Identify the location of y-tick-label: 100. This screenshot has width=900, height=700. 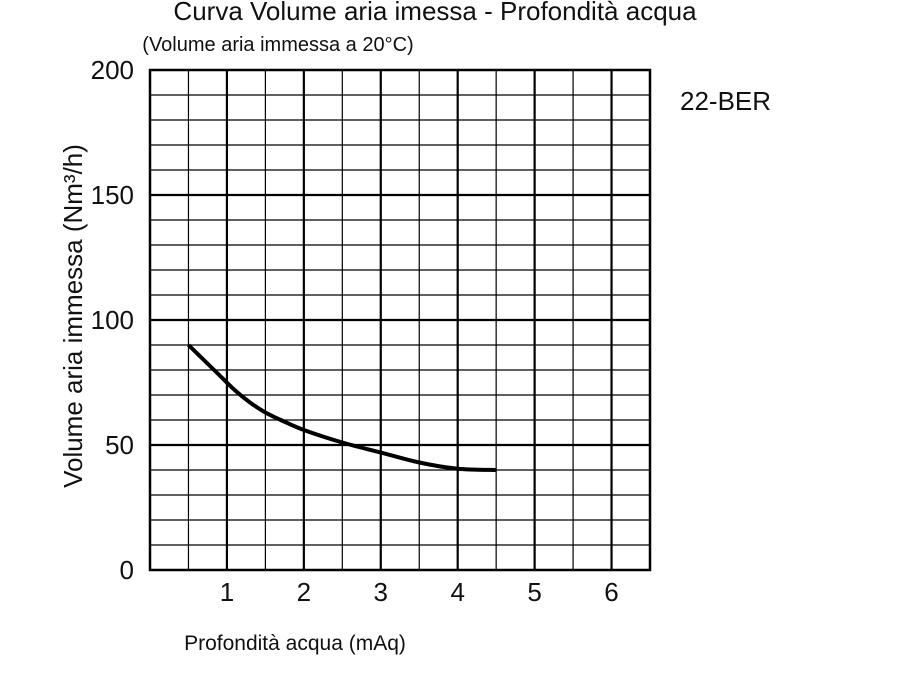
(112, 320).